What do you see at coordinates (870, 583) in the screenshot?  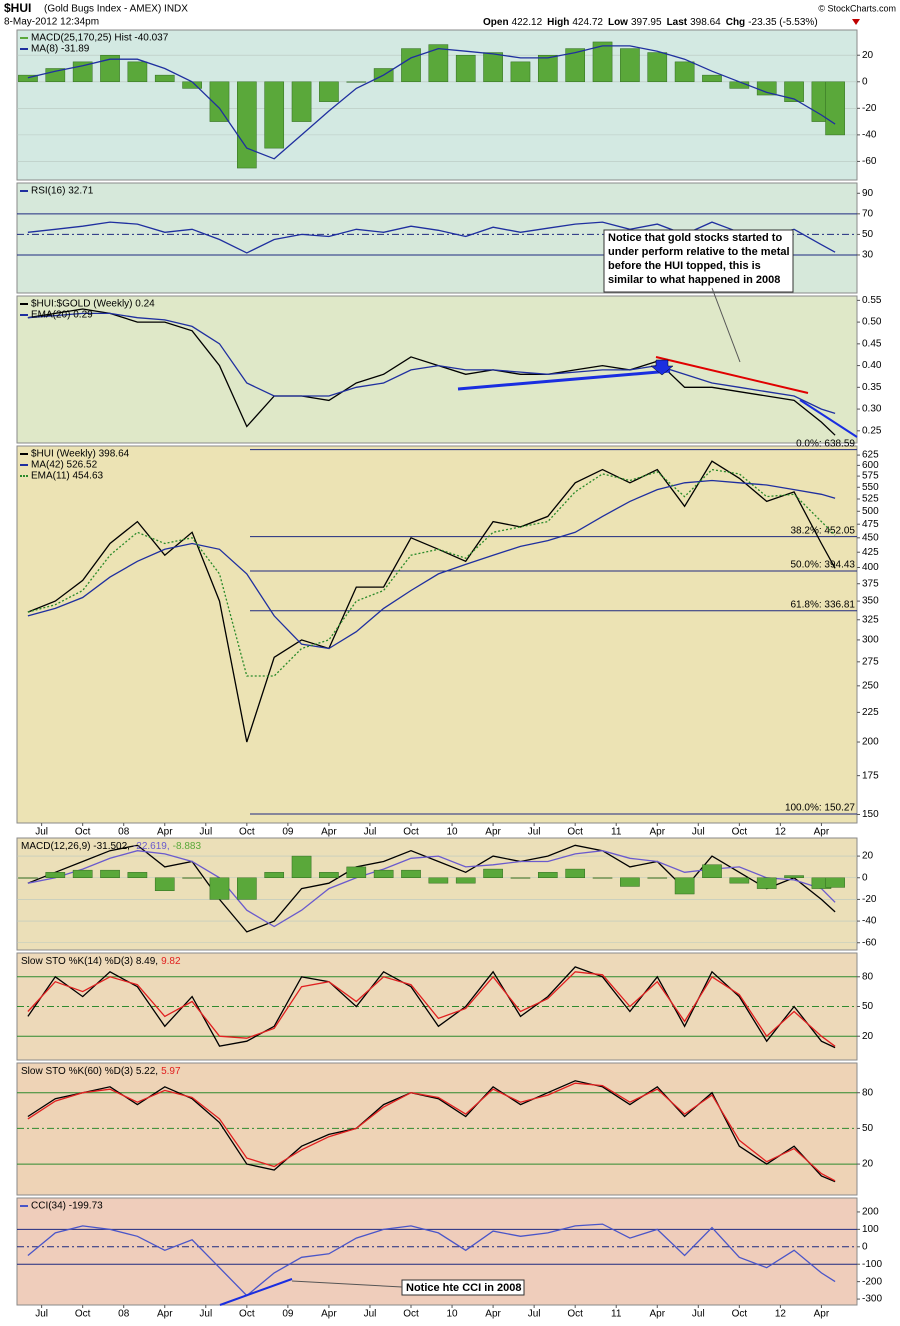 I see `y-tick-label: 375` at bounding box center [870, 583].